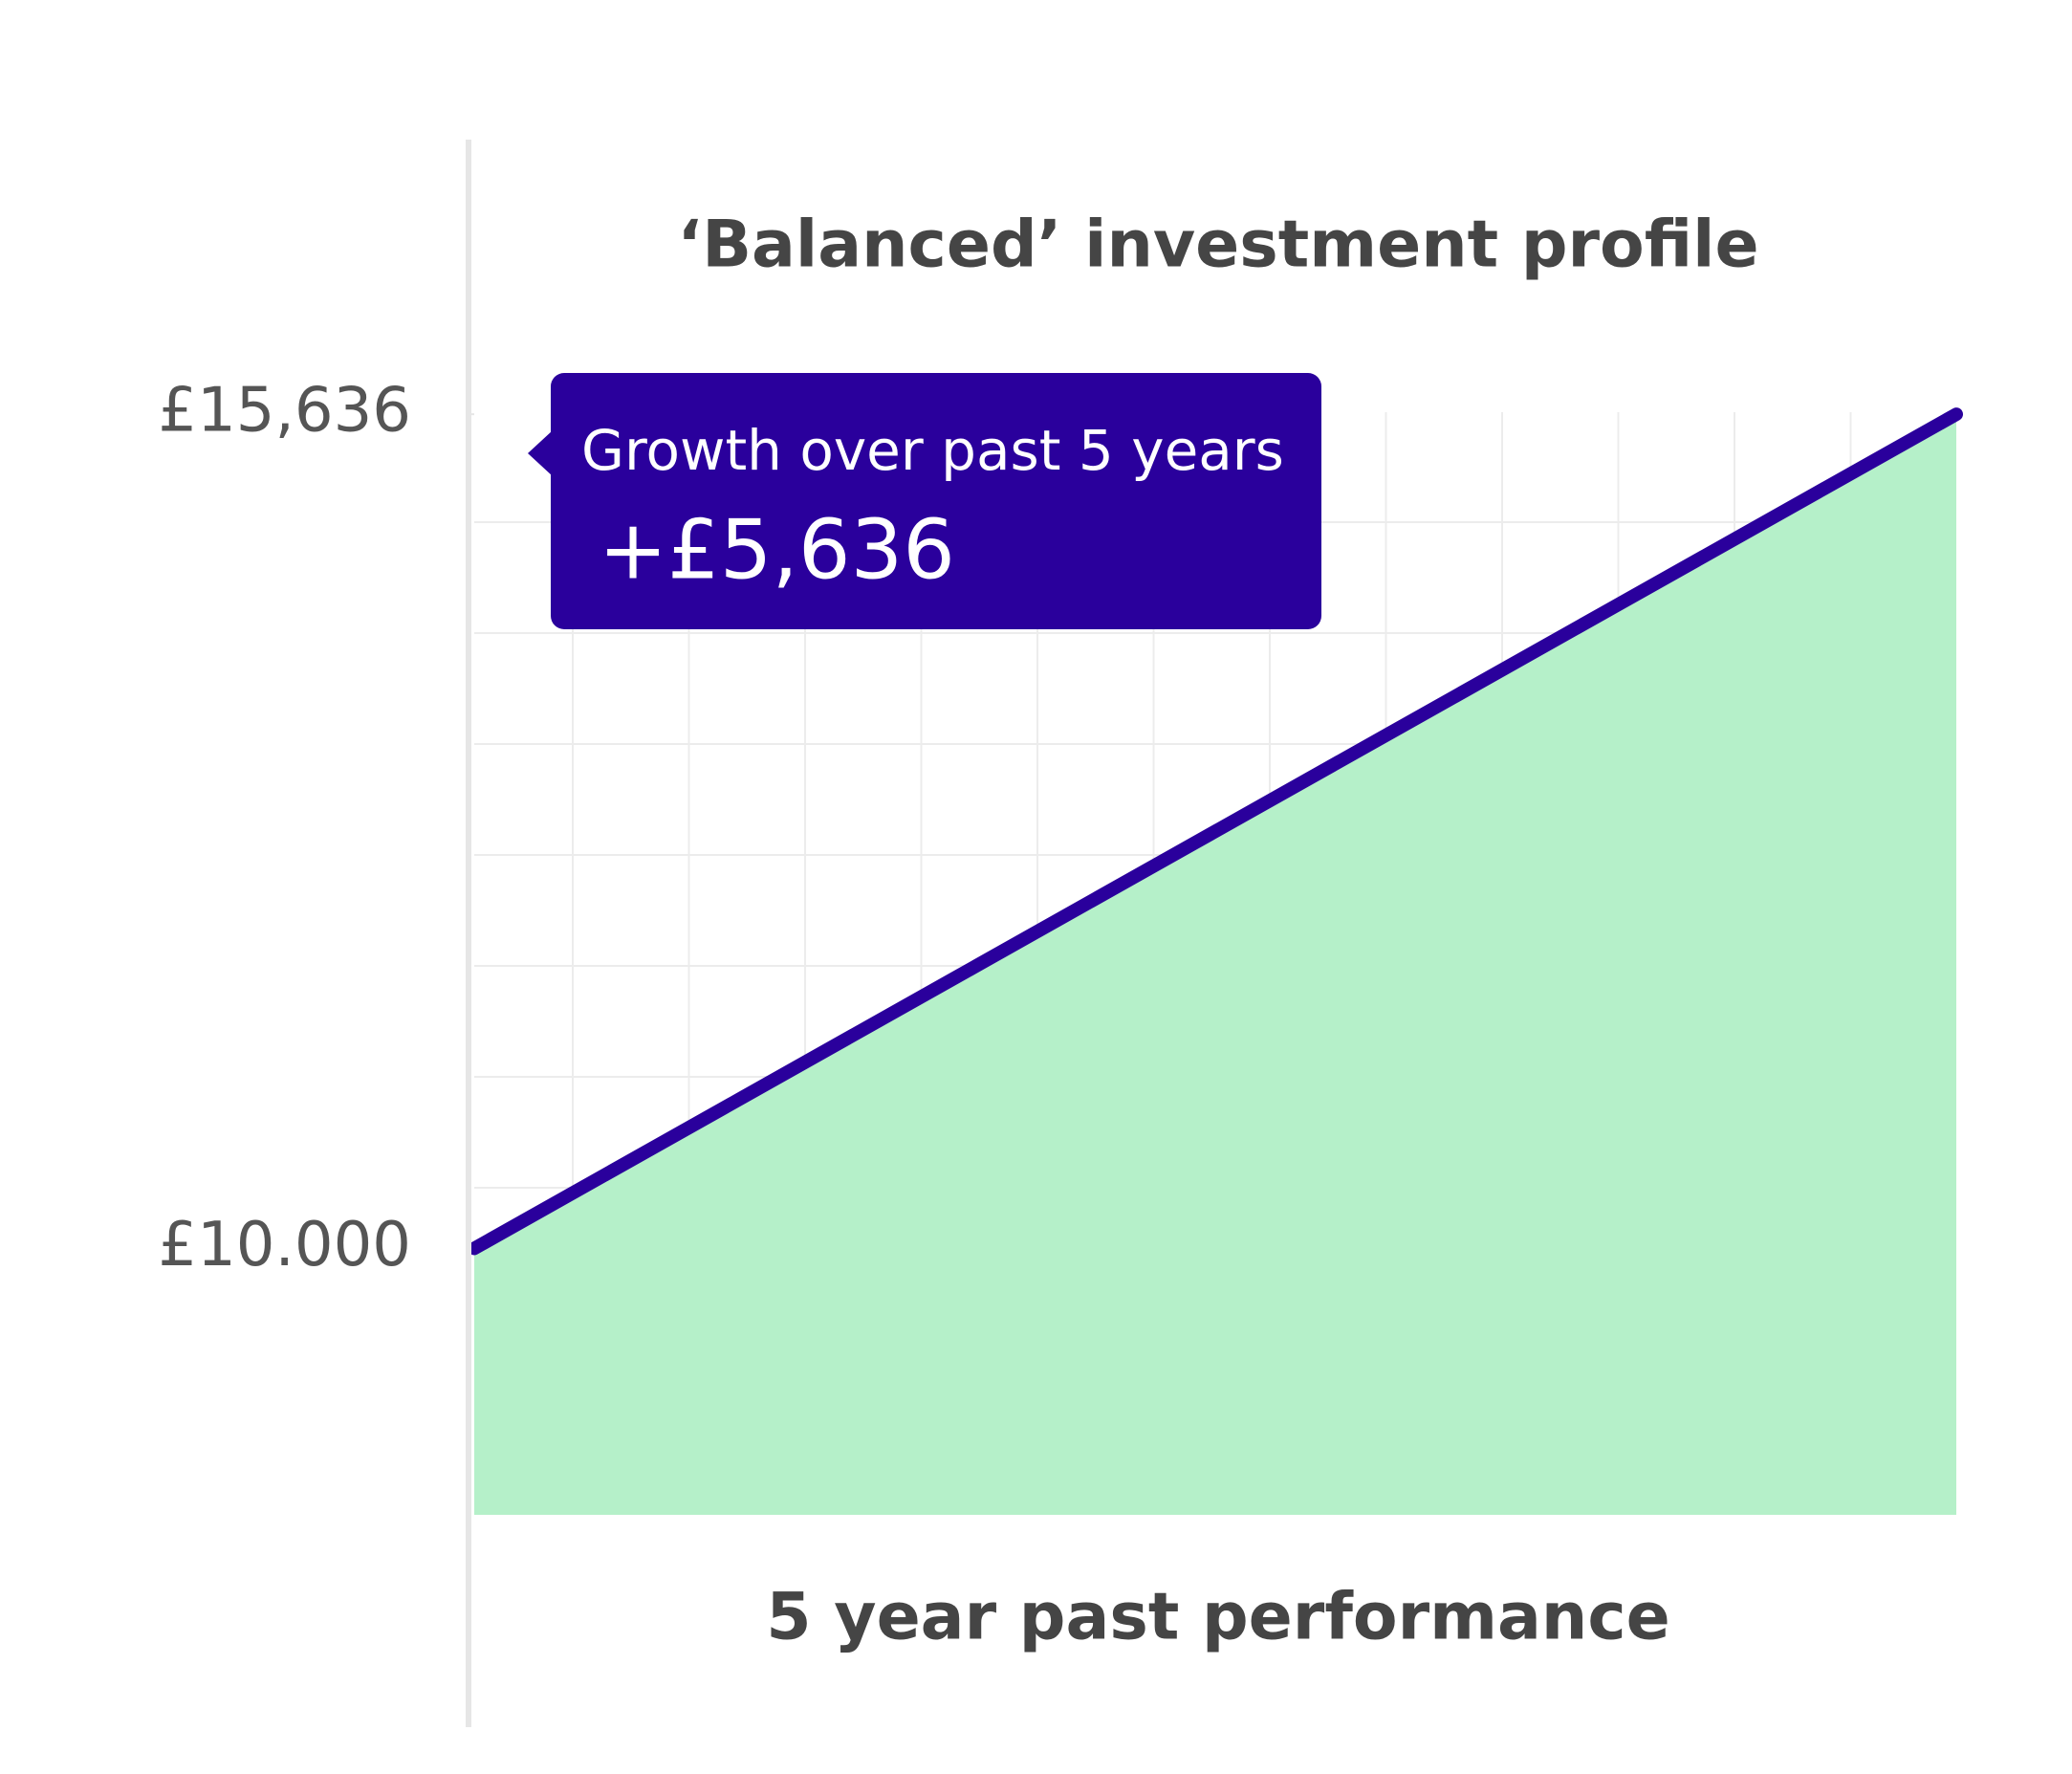 Image resolution: width=2072 pixels, height=1774 pixels. Describe the element at coordinates (1218, 1617) in the screenshot. I see `x-axis-label: 5 year past performance` at that location.